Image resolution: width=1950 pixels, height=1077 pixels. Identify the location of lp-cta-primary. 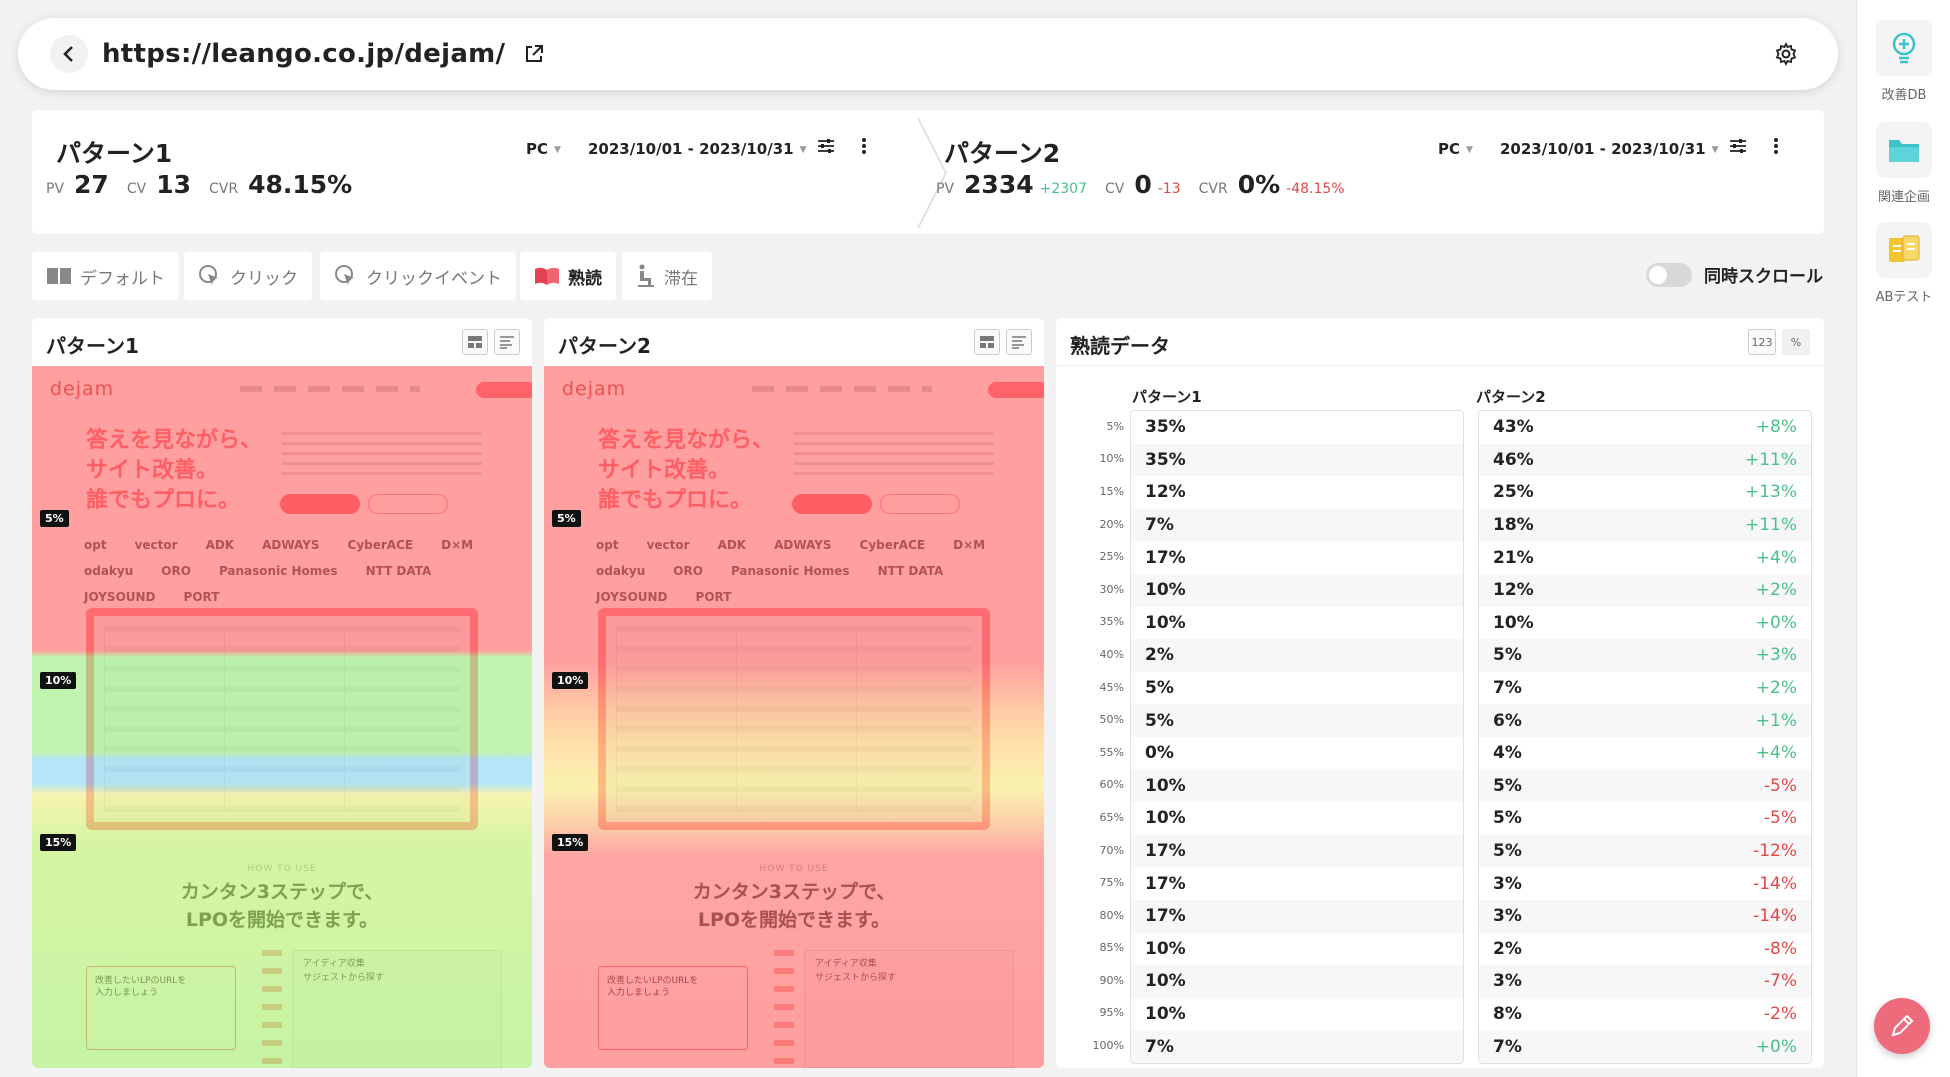
(832, 504).